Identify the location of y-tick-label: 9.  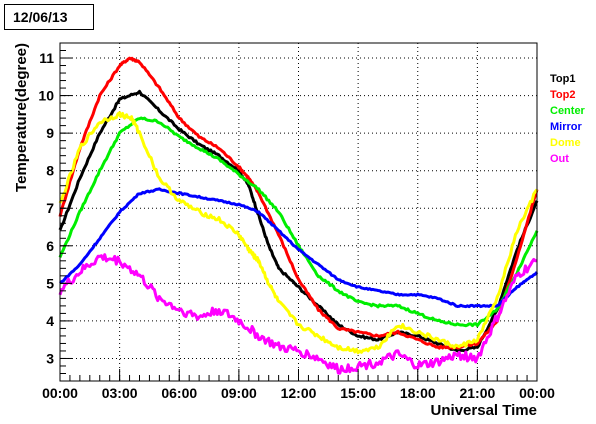
(50, 133).